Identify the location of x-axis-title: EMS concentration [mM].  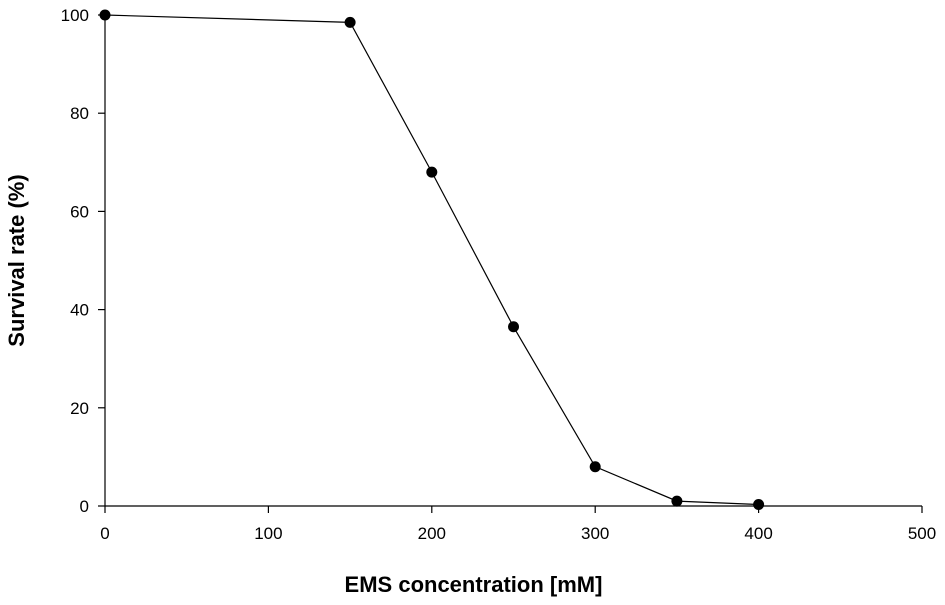
(474, 584).